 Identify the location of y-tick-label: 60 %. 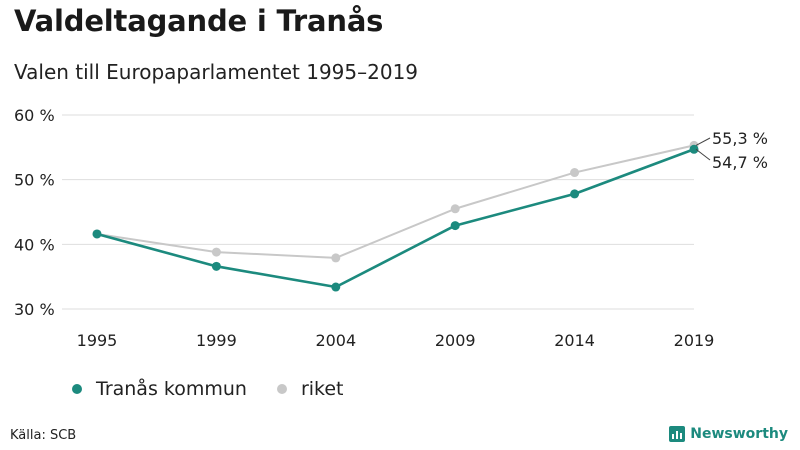
(34, 115).